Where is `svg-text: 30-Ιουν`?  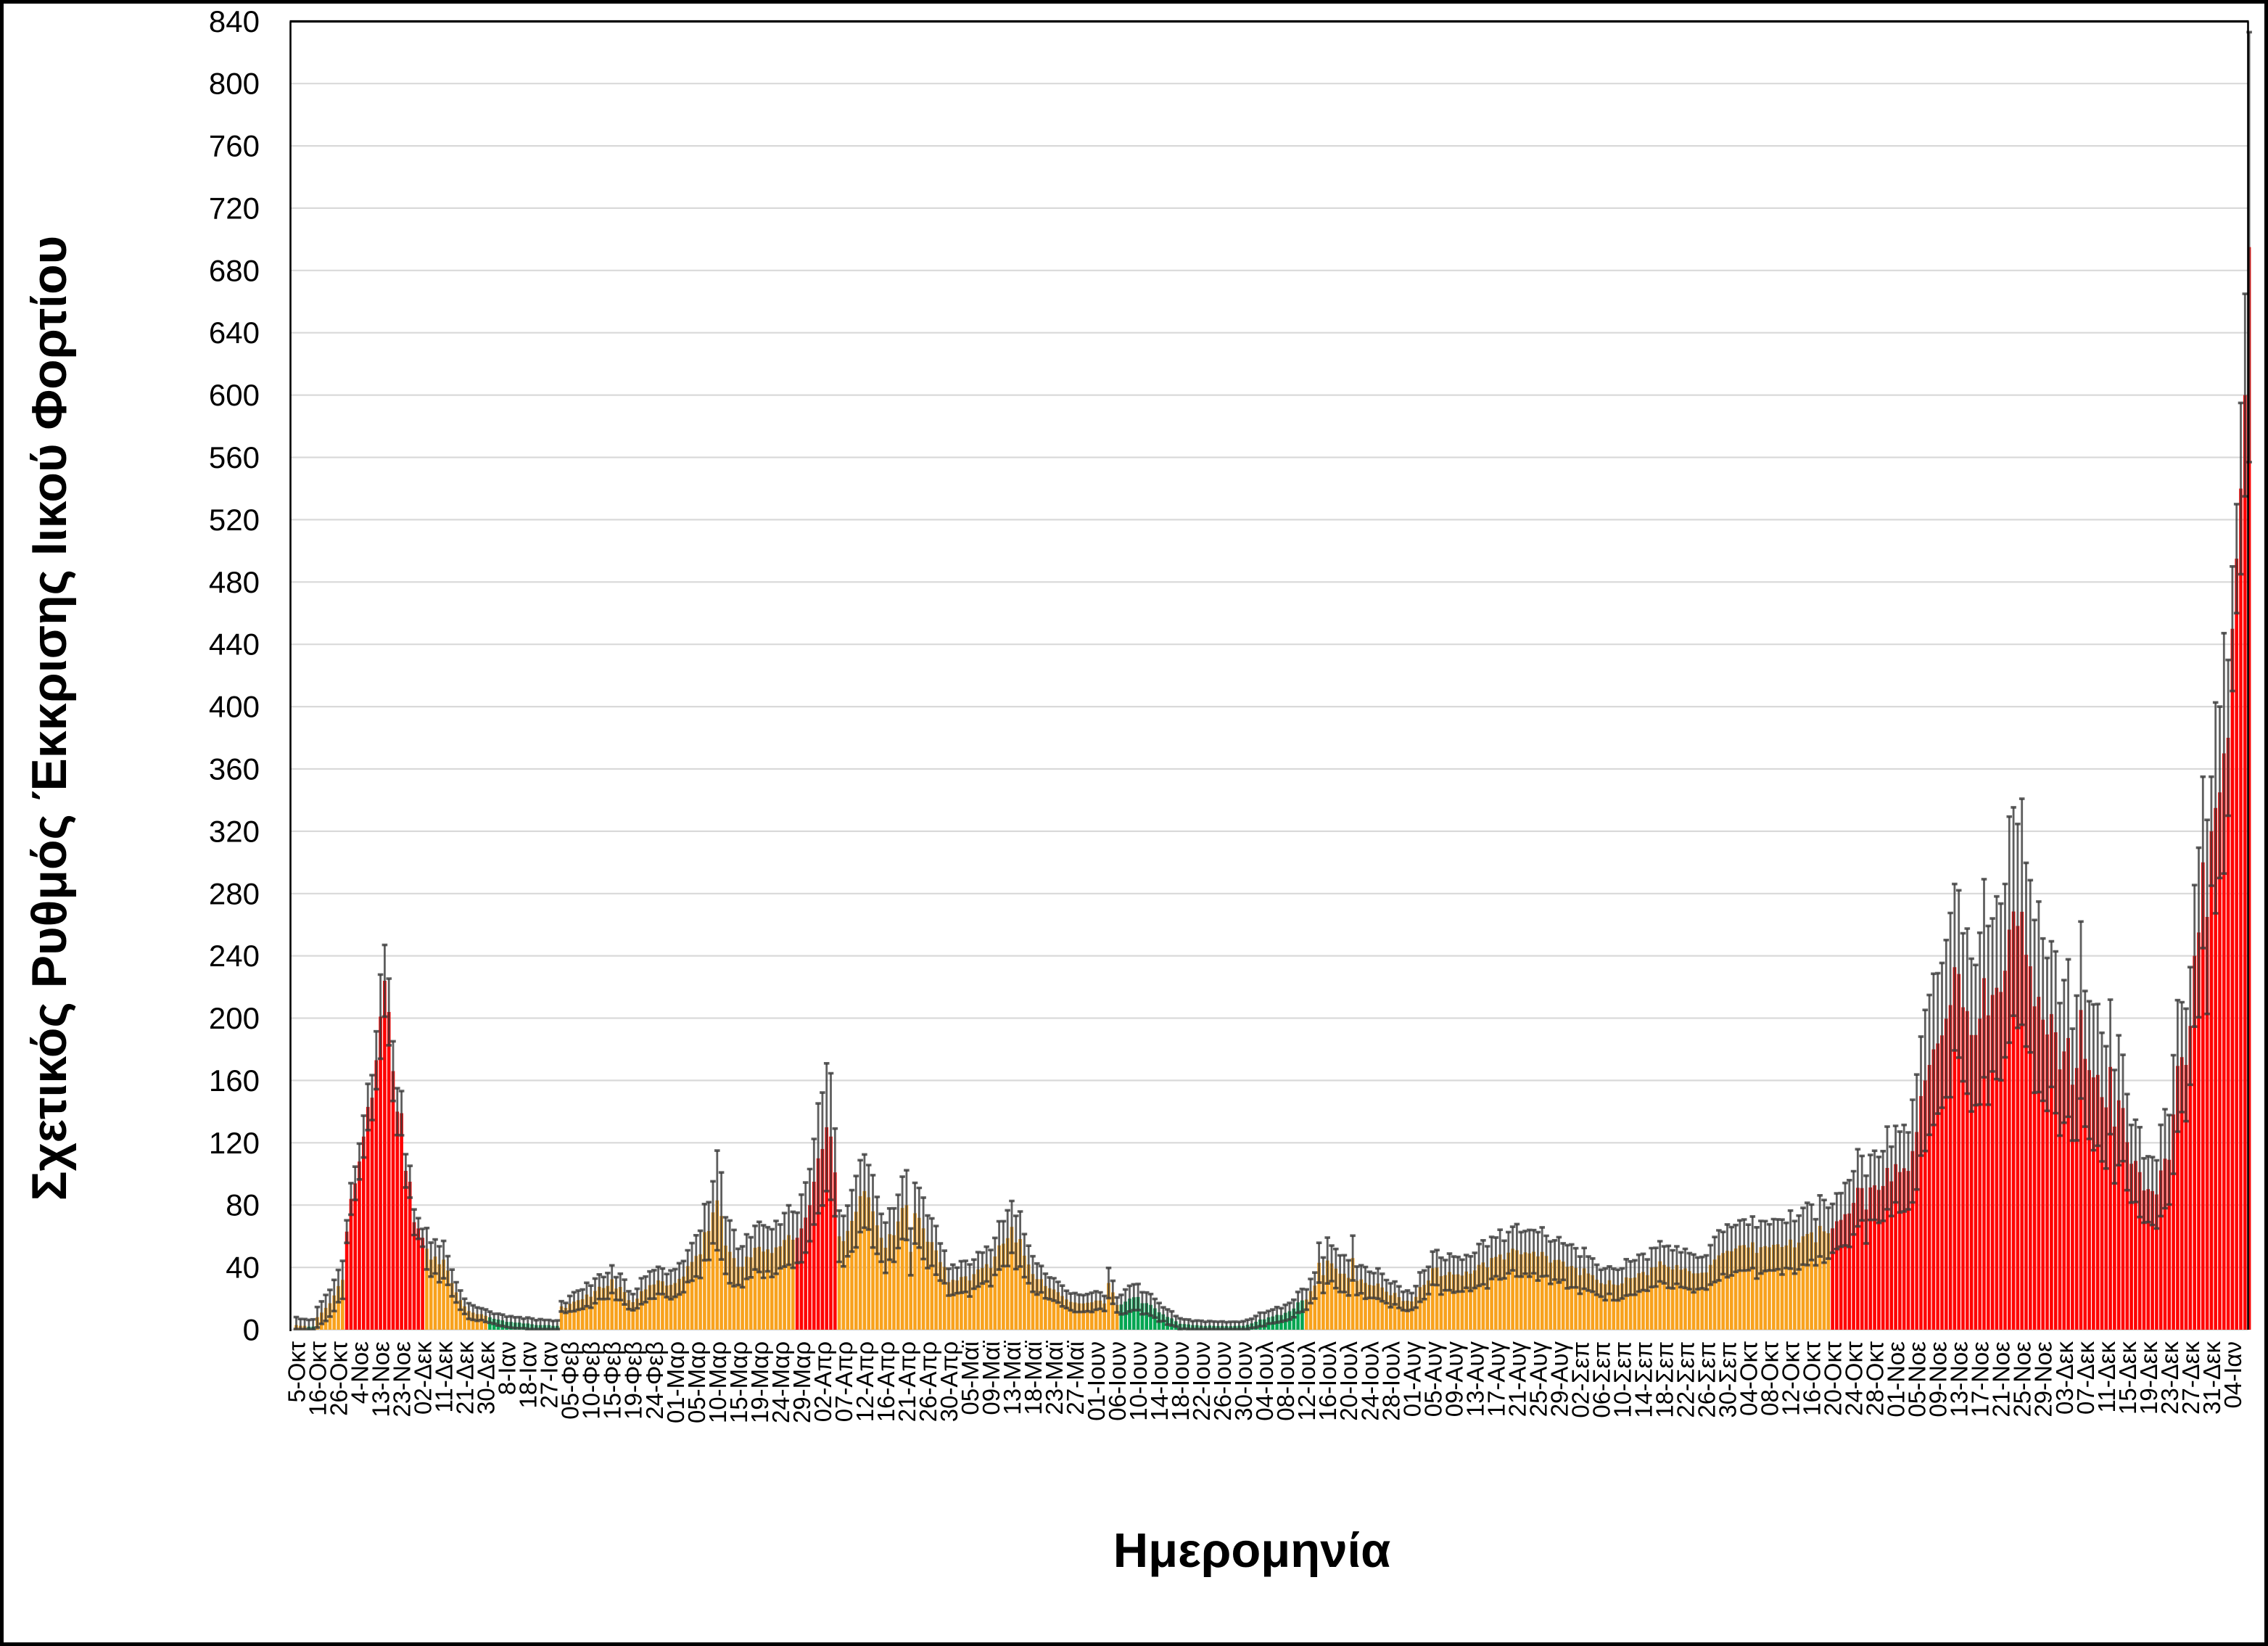
svg-text: 30-Ιουν is located at coordinates (1243, 1381).